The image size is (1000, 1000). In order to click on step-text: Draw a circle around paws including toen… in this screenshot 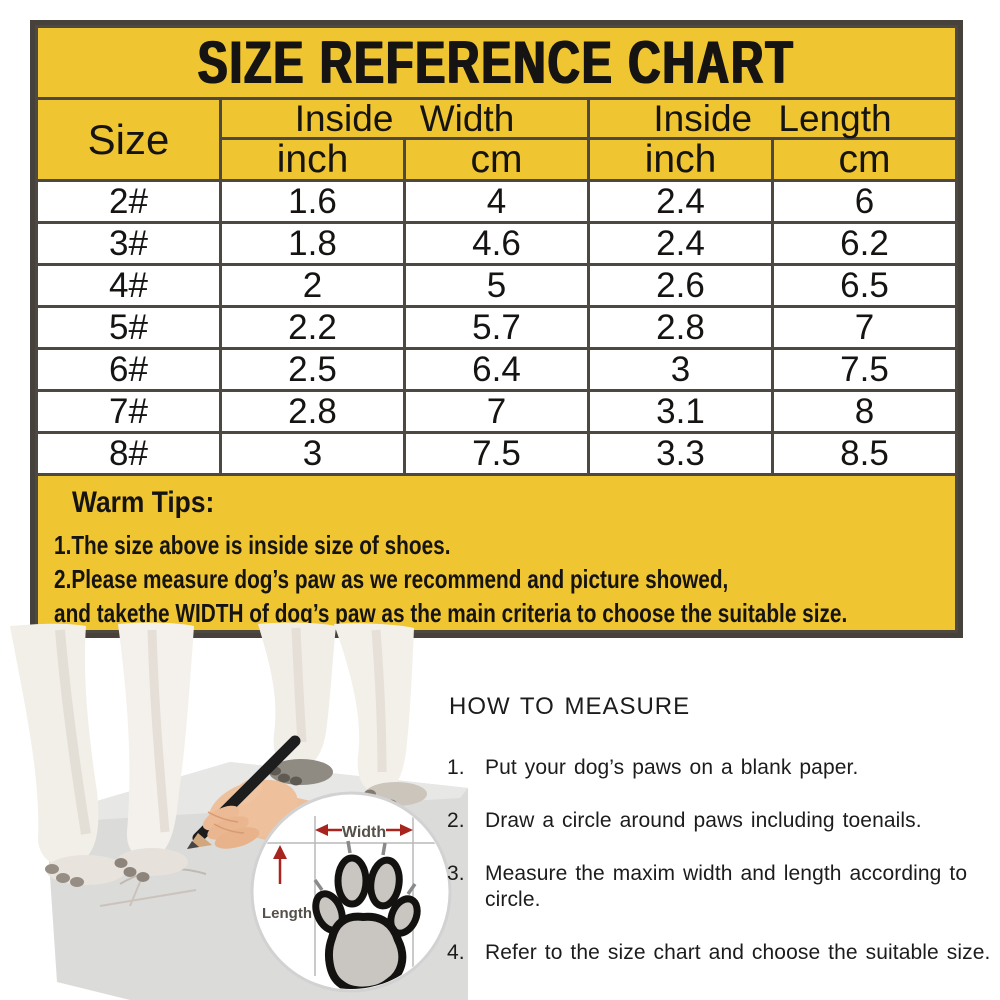, I will do `click(703, 820)`.